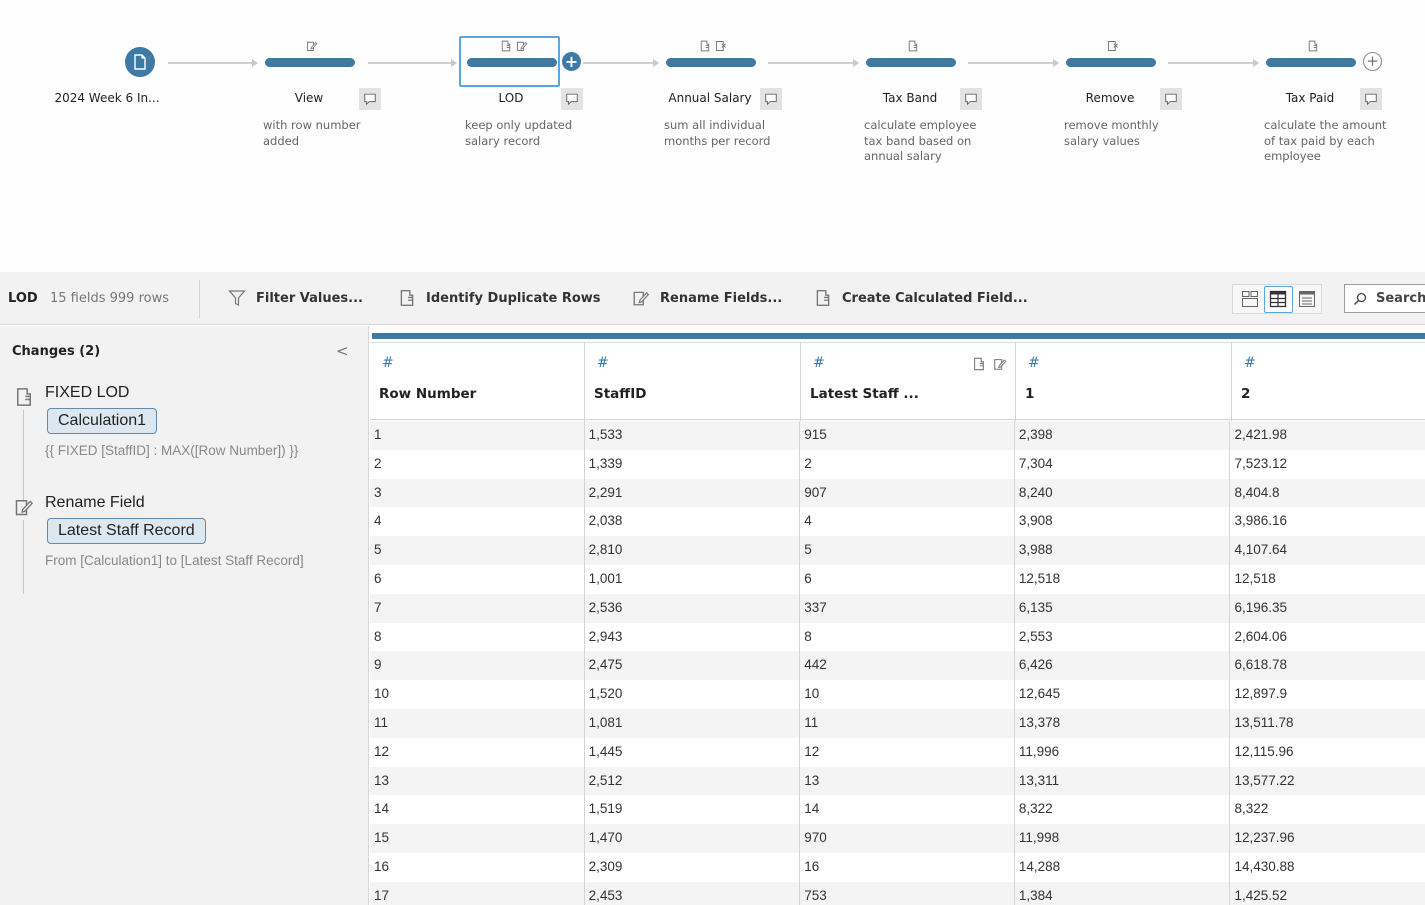 This screenshot has width=1425, height=905. I want to click on table-cell: 13,511.78, so click(1327, 723).